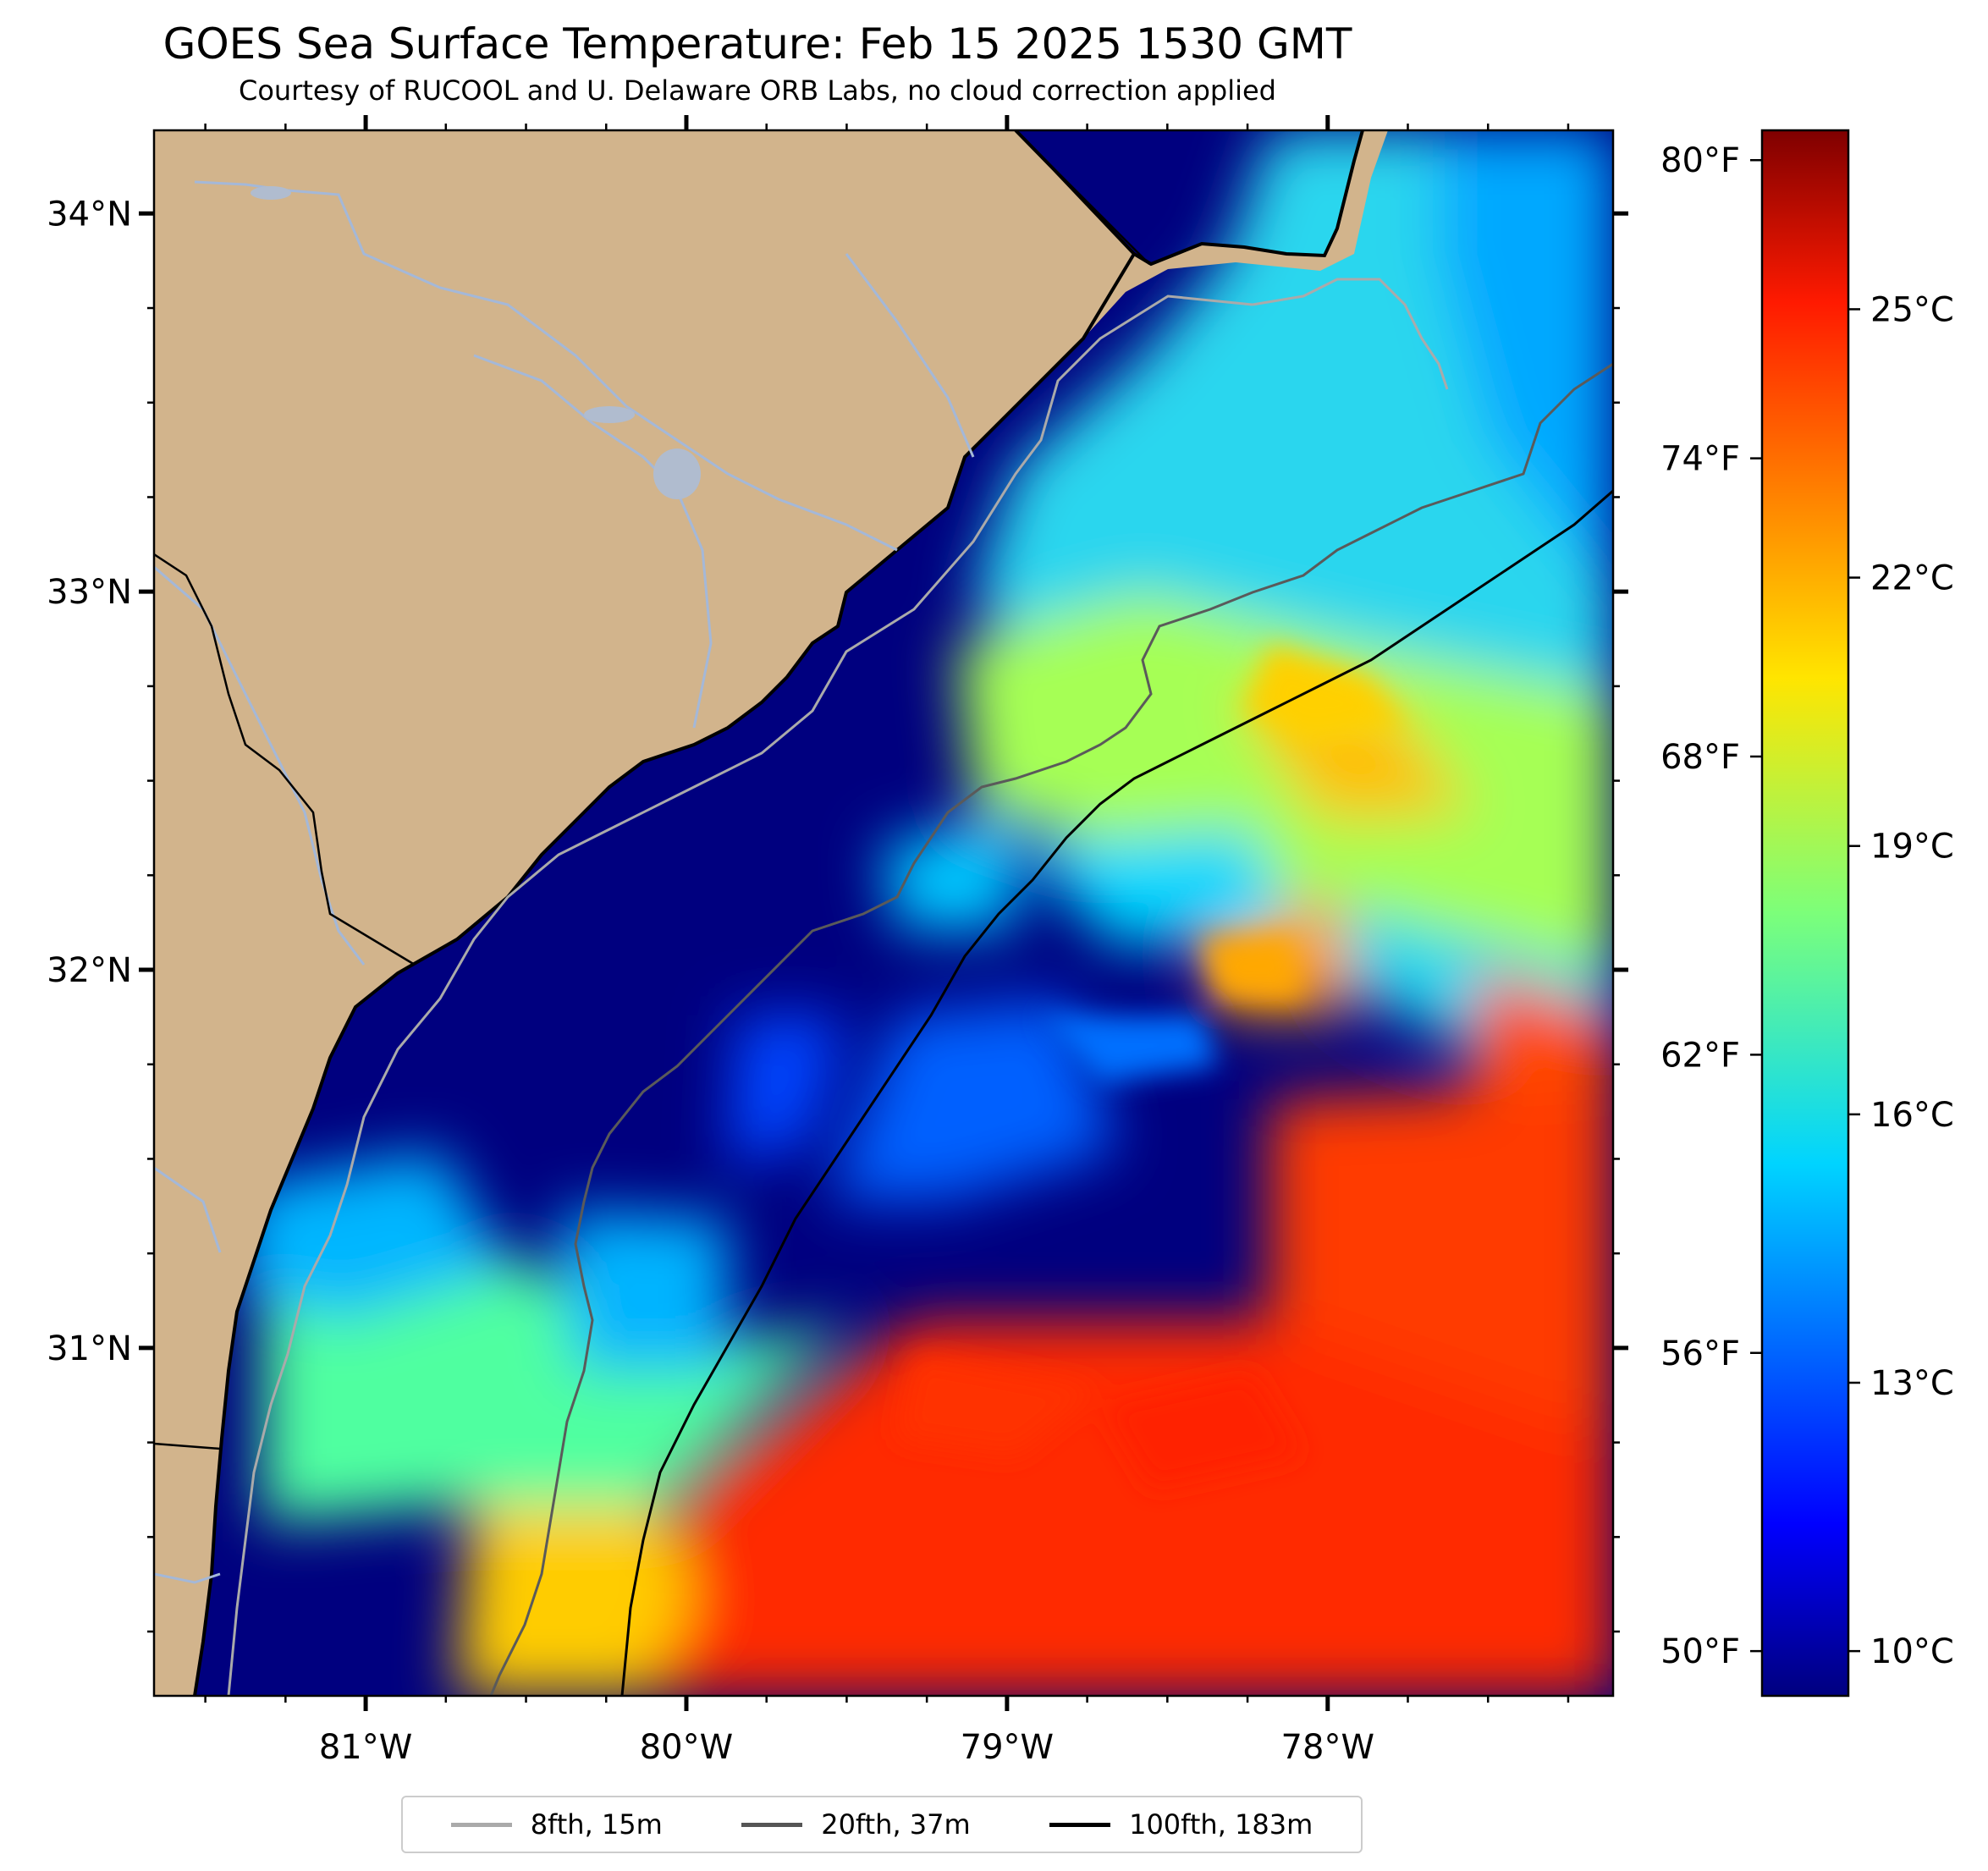 The width and height of the screenshot is (1988, 1871). What do you see at coordinates (896, 1824) in the screenshot?
I see `legend-label-20fth: 20fth, 37m` at bounding box center [896, 1824].